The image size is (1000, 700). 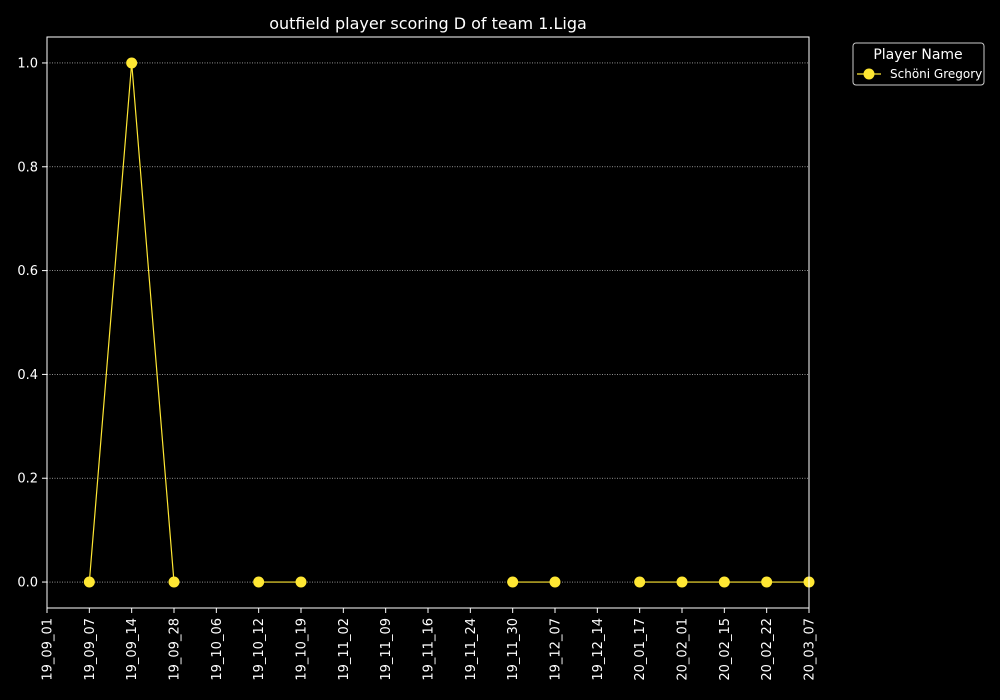 I want to click on x-tick-label: 19_11_24, so click(x=471, y=649).